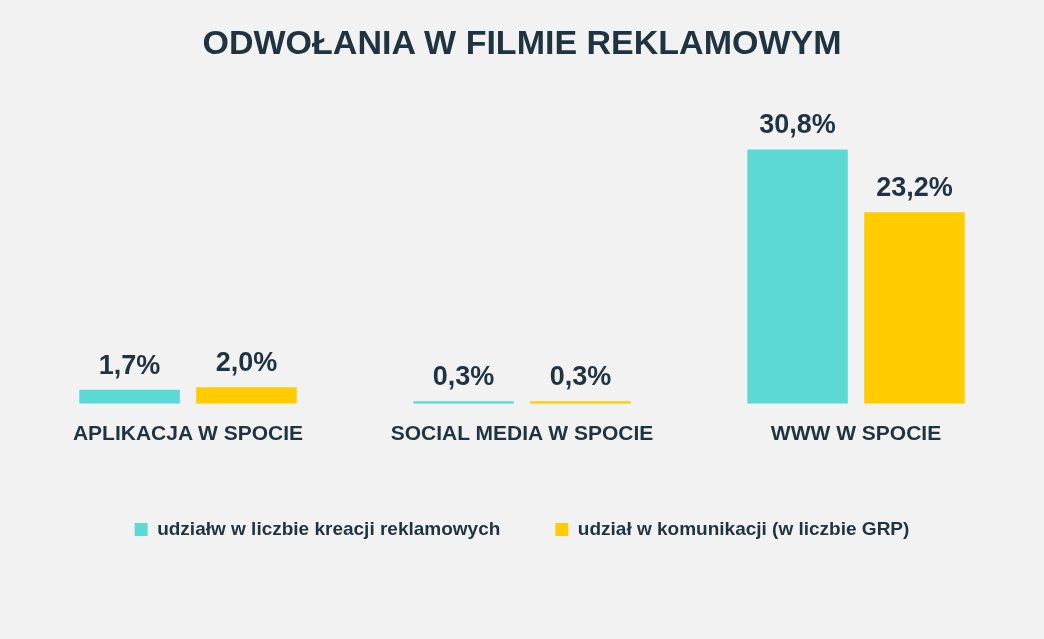 The image size is (1044, 639). Describe the element at coordinates (743, 528) in the screenshot. I see `legend-label: udział w komunikacji (w liczbie GRP)` at that location.